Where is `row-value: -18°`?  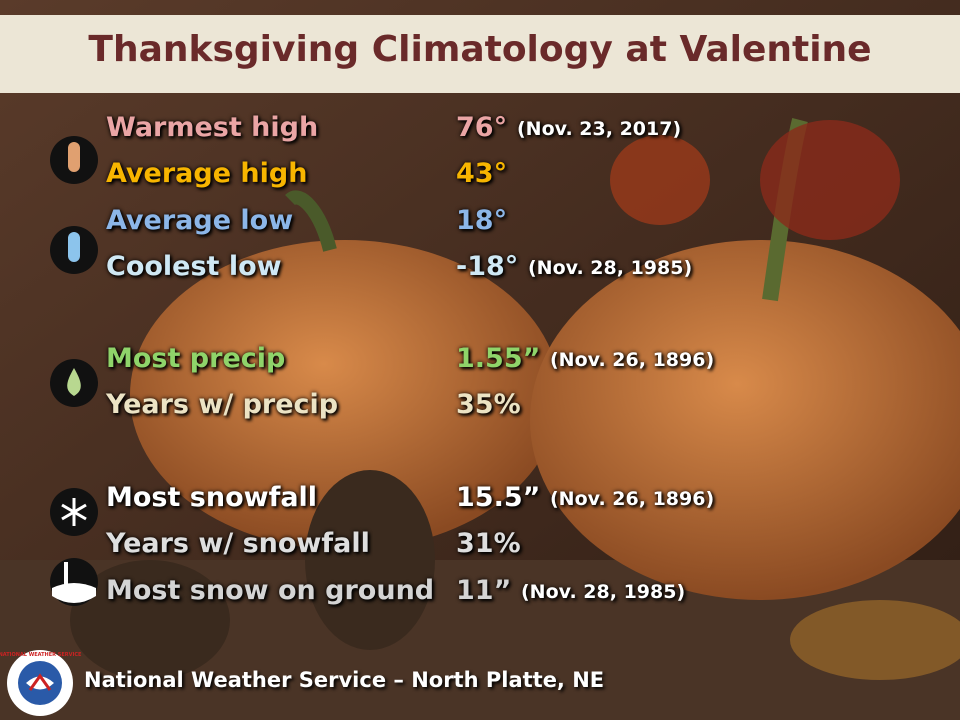 row-value: -18° is located at coordinates (487, 266).